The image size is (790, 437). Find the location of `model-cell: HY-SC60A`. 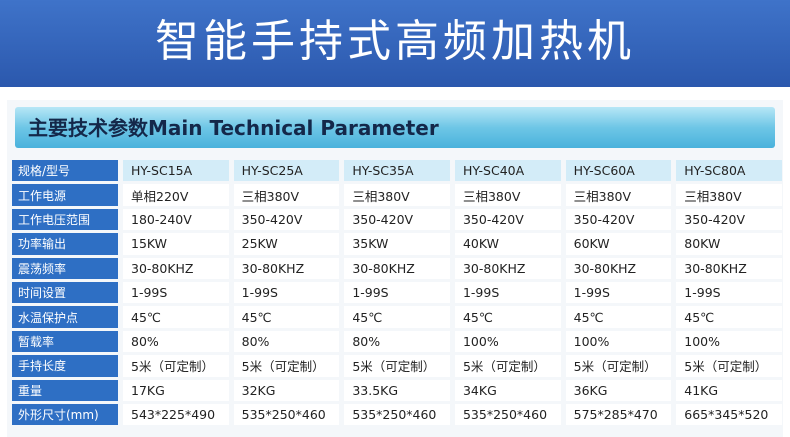

model-cell: HY-SC60A is located at coordinates (616, 171).